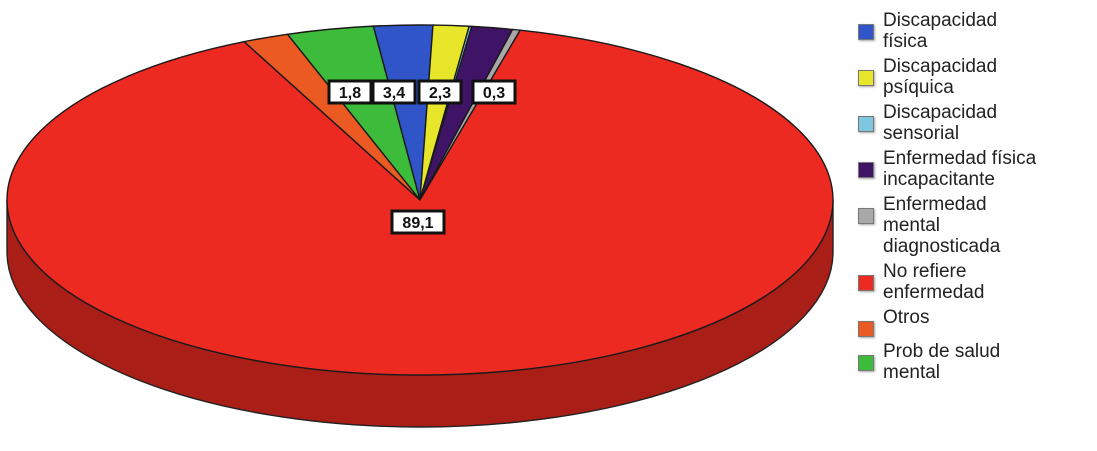 This screenshot has height=451, width=1097. I want to click on pie-data-label: 1,8, so click(350, 92).